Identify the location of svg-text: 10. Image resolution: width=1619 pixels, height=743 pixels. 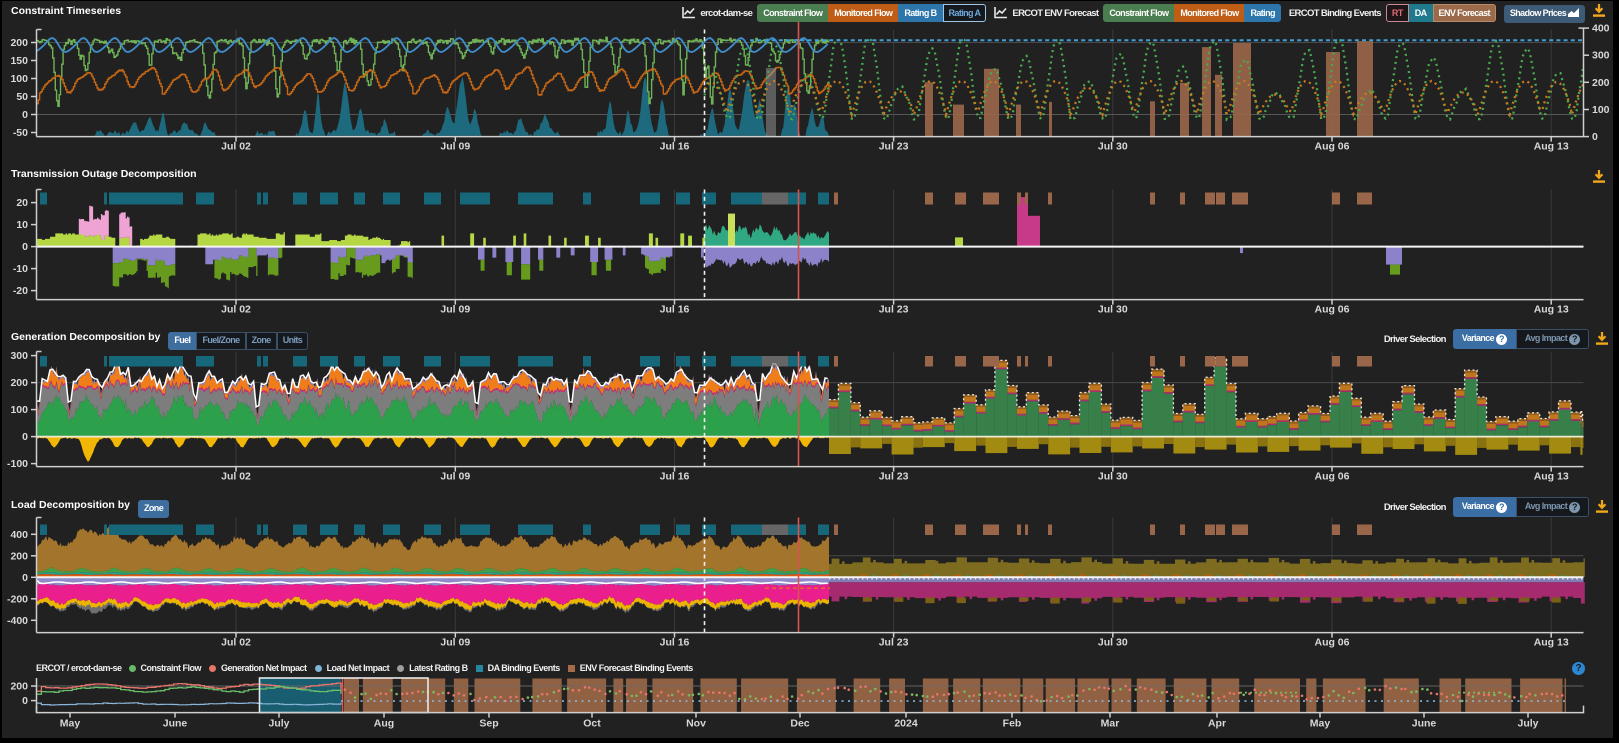
(22, 225).